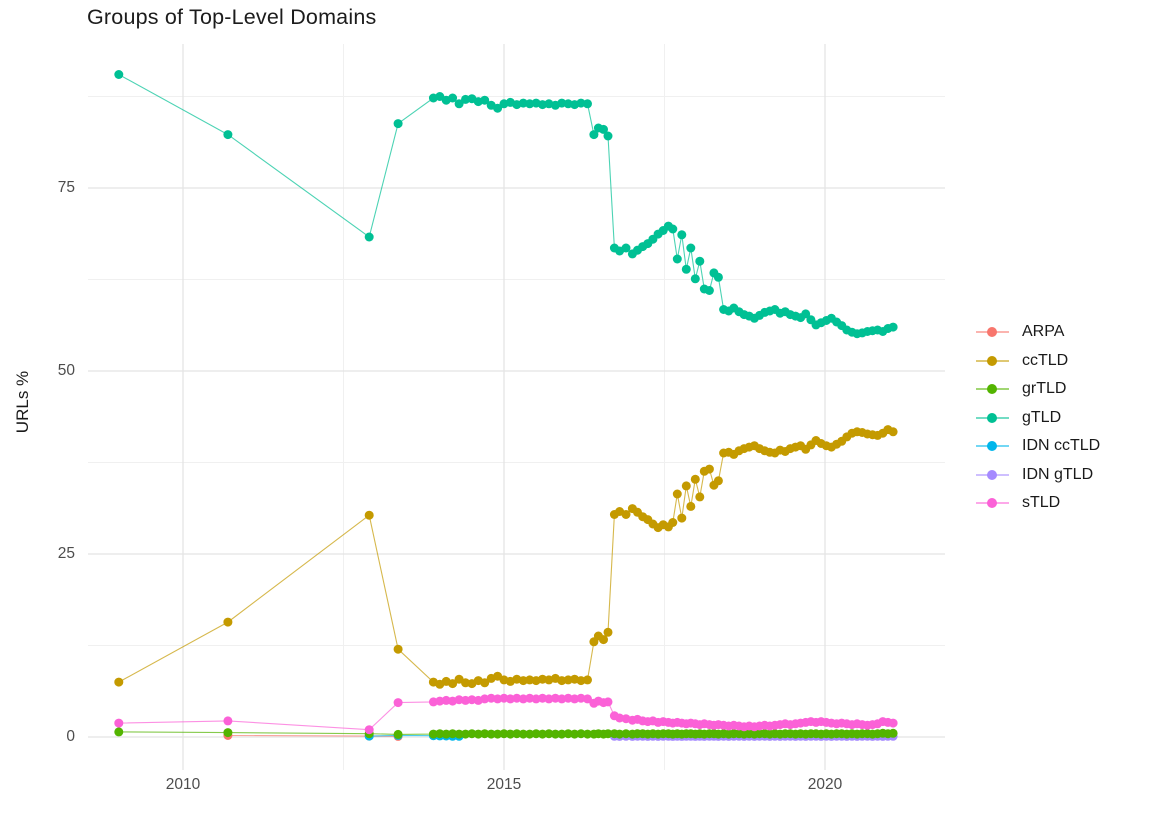 This screenshot has width=1164, height=827. What do you see at coordinates (1058, 474) in the screenshot?
I see `legend-item-label: IDN gTLD` at bounding box center [1058, 474].